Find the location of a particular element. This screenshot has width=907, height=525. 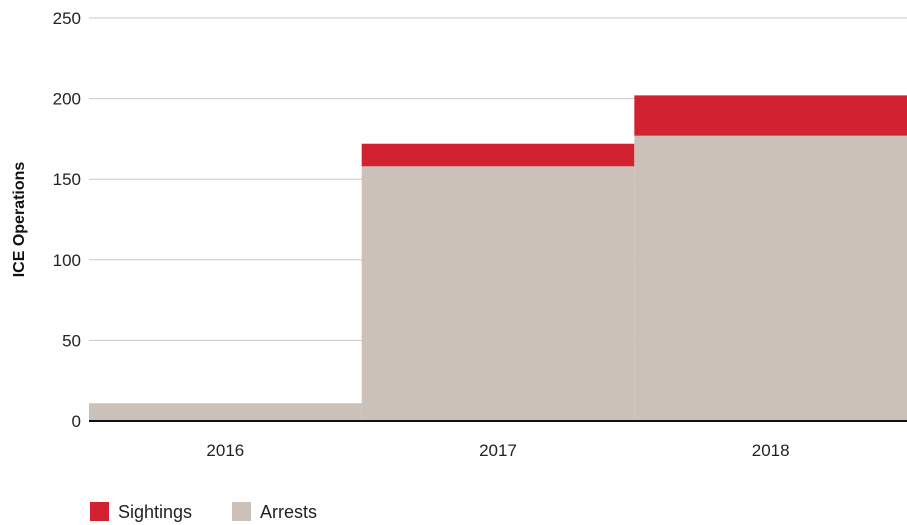

y-tick-label: 100 is located at coordinates (67, 260).